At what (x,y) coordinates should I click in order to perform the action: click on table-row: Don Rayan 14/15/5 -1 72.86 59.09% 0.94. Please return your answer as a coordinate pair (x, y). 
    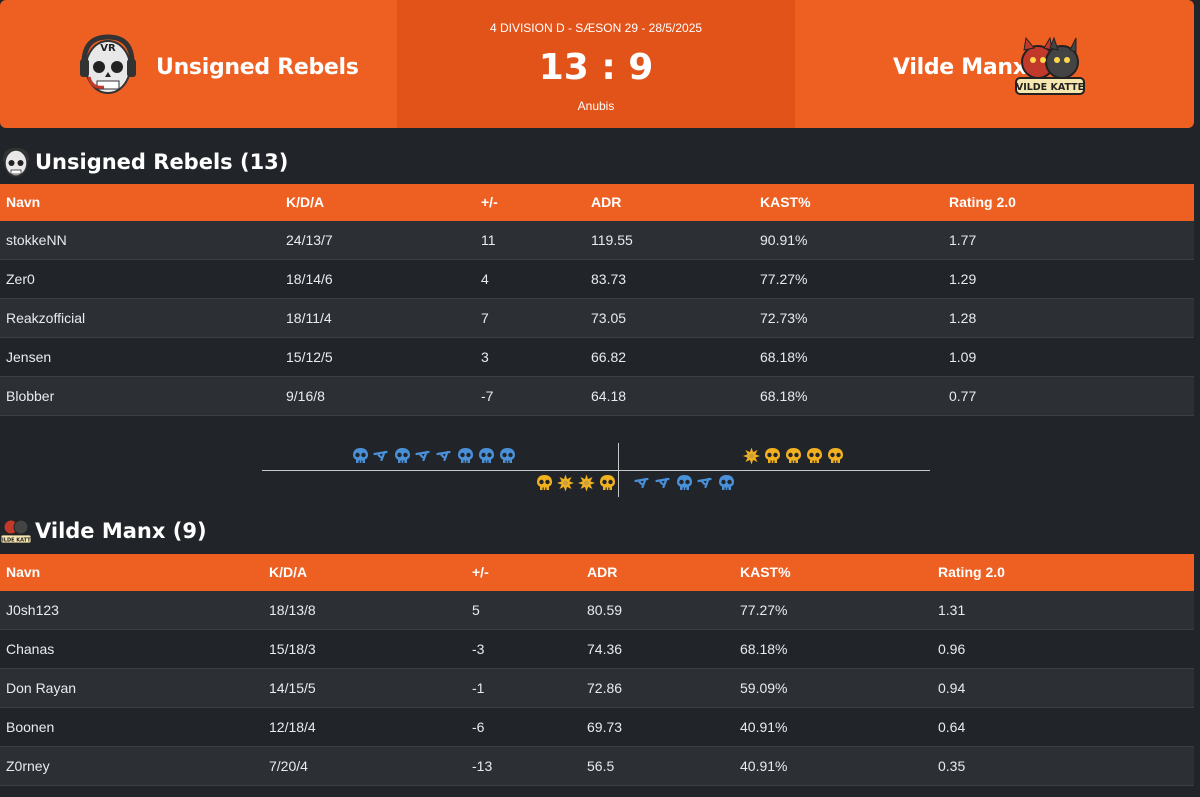
    Looking at the image, I should click on (597, 688).